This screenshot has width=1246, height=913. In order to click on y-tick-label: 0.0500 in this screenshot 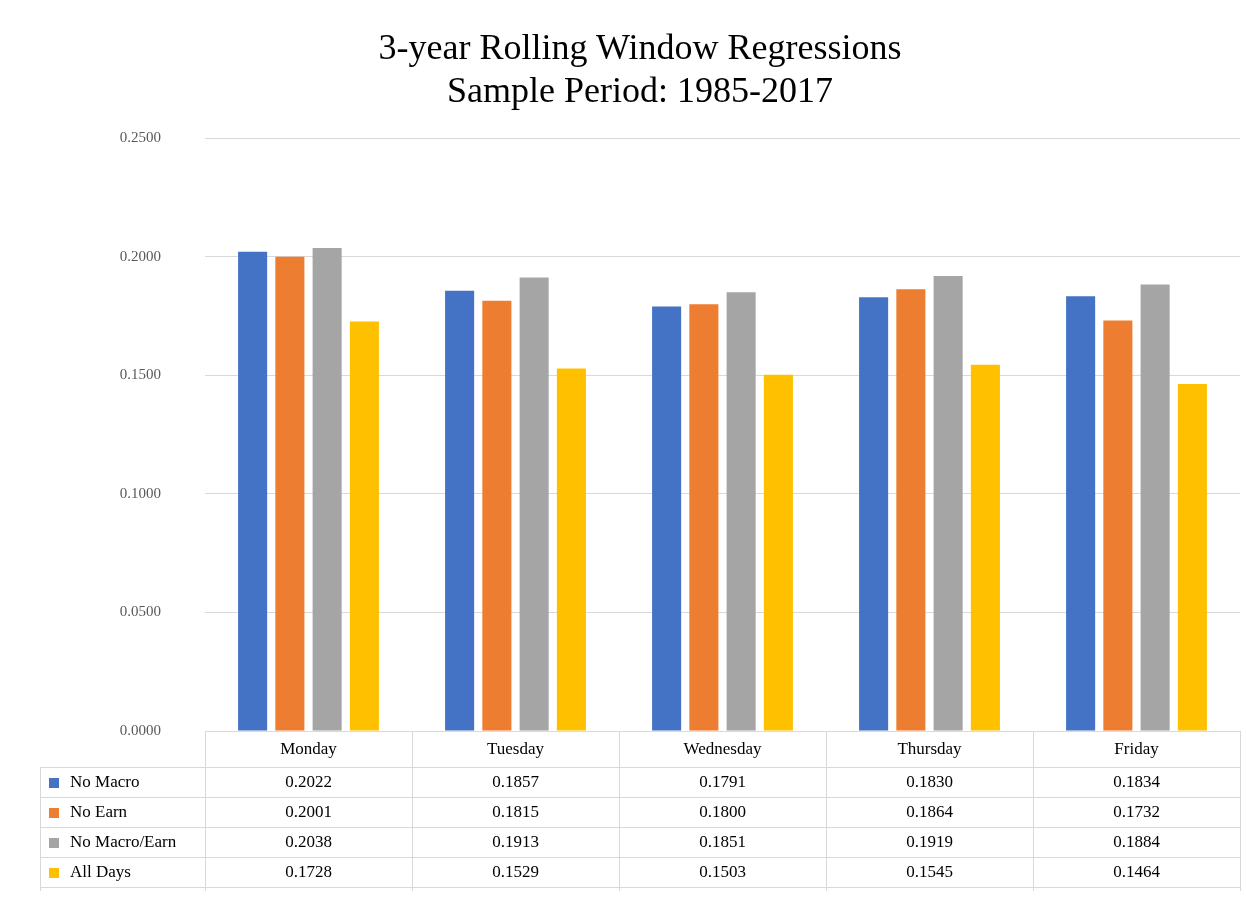, I will do `click(140, 611)`.